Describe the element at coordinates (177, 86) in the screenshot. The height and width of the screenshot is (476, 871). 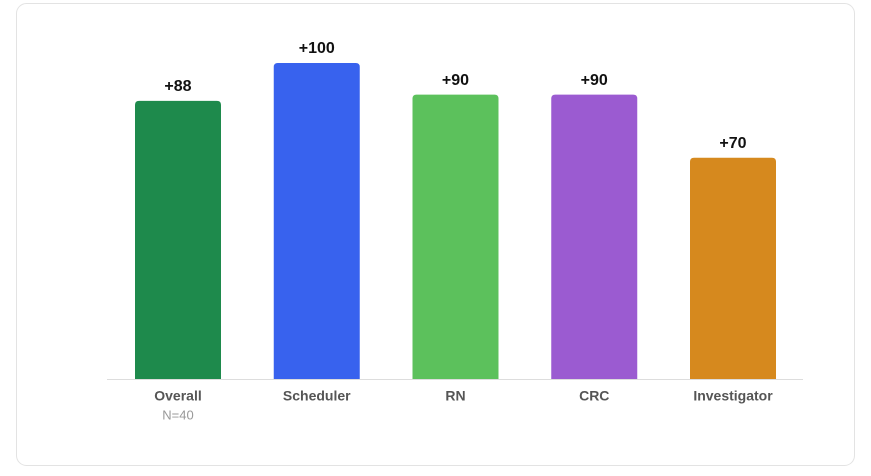
I see `value-label: +88` at that location.